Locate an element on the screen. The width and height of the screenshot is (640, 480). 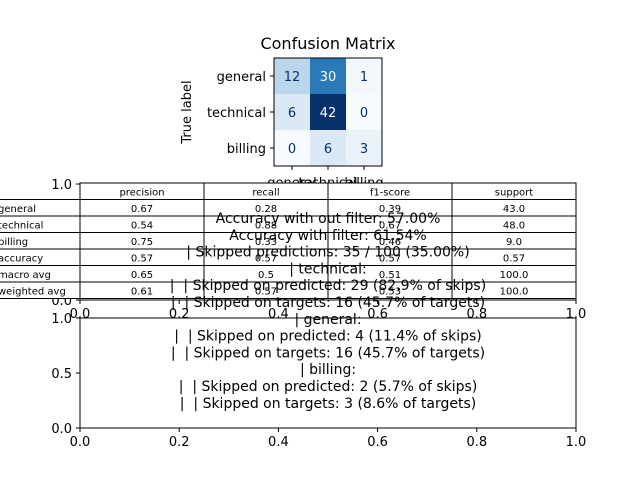
heatmap-cell-value: 1 is located at coordinates (364, 77).